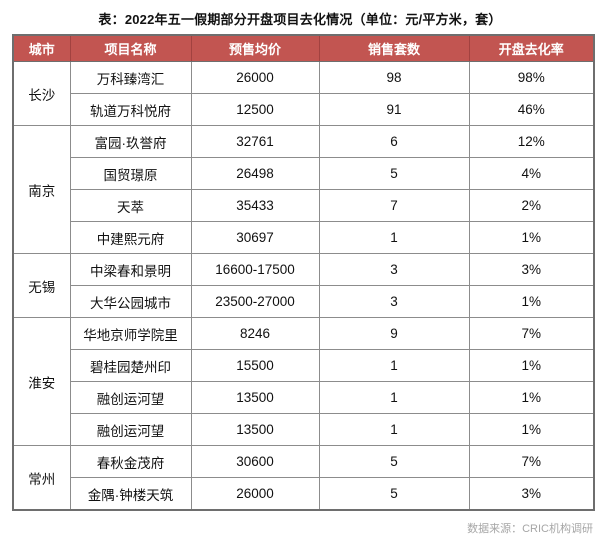 This screenshot has height=545, width=600. Describe the element at coordinates (531, 141) in the screenshot. I see `rate-cell: 12%` at that location.